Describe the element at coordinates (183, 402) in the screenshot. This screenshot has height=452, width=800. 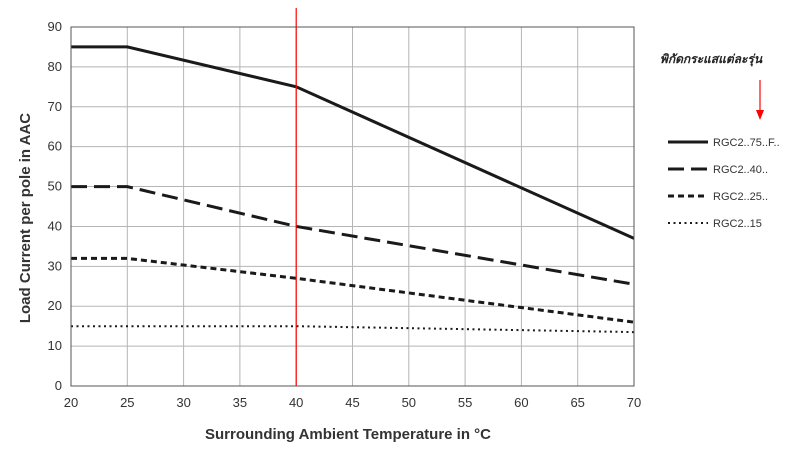
I see `x-tick-label: 30` at that location.